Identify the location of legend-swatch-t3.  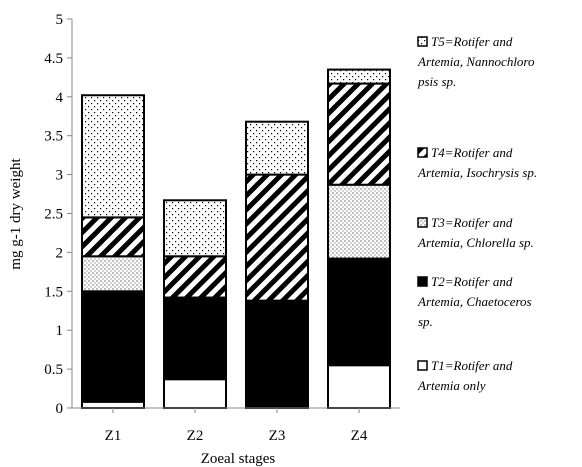
(422, 222).